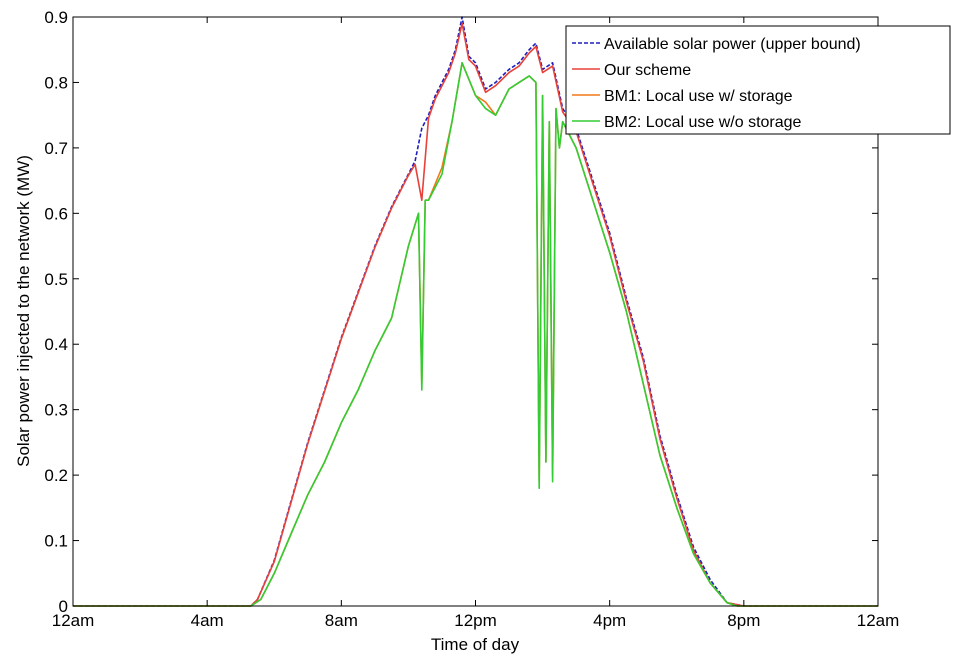 Image resolution: width=953 pixels, height=655 pixels. I want to click on y-tick-label: 0.6, so click(56, 213).